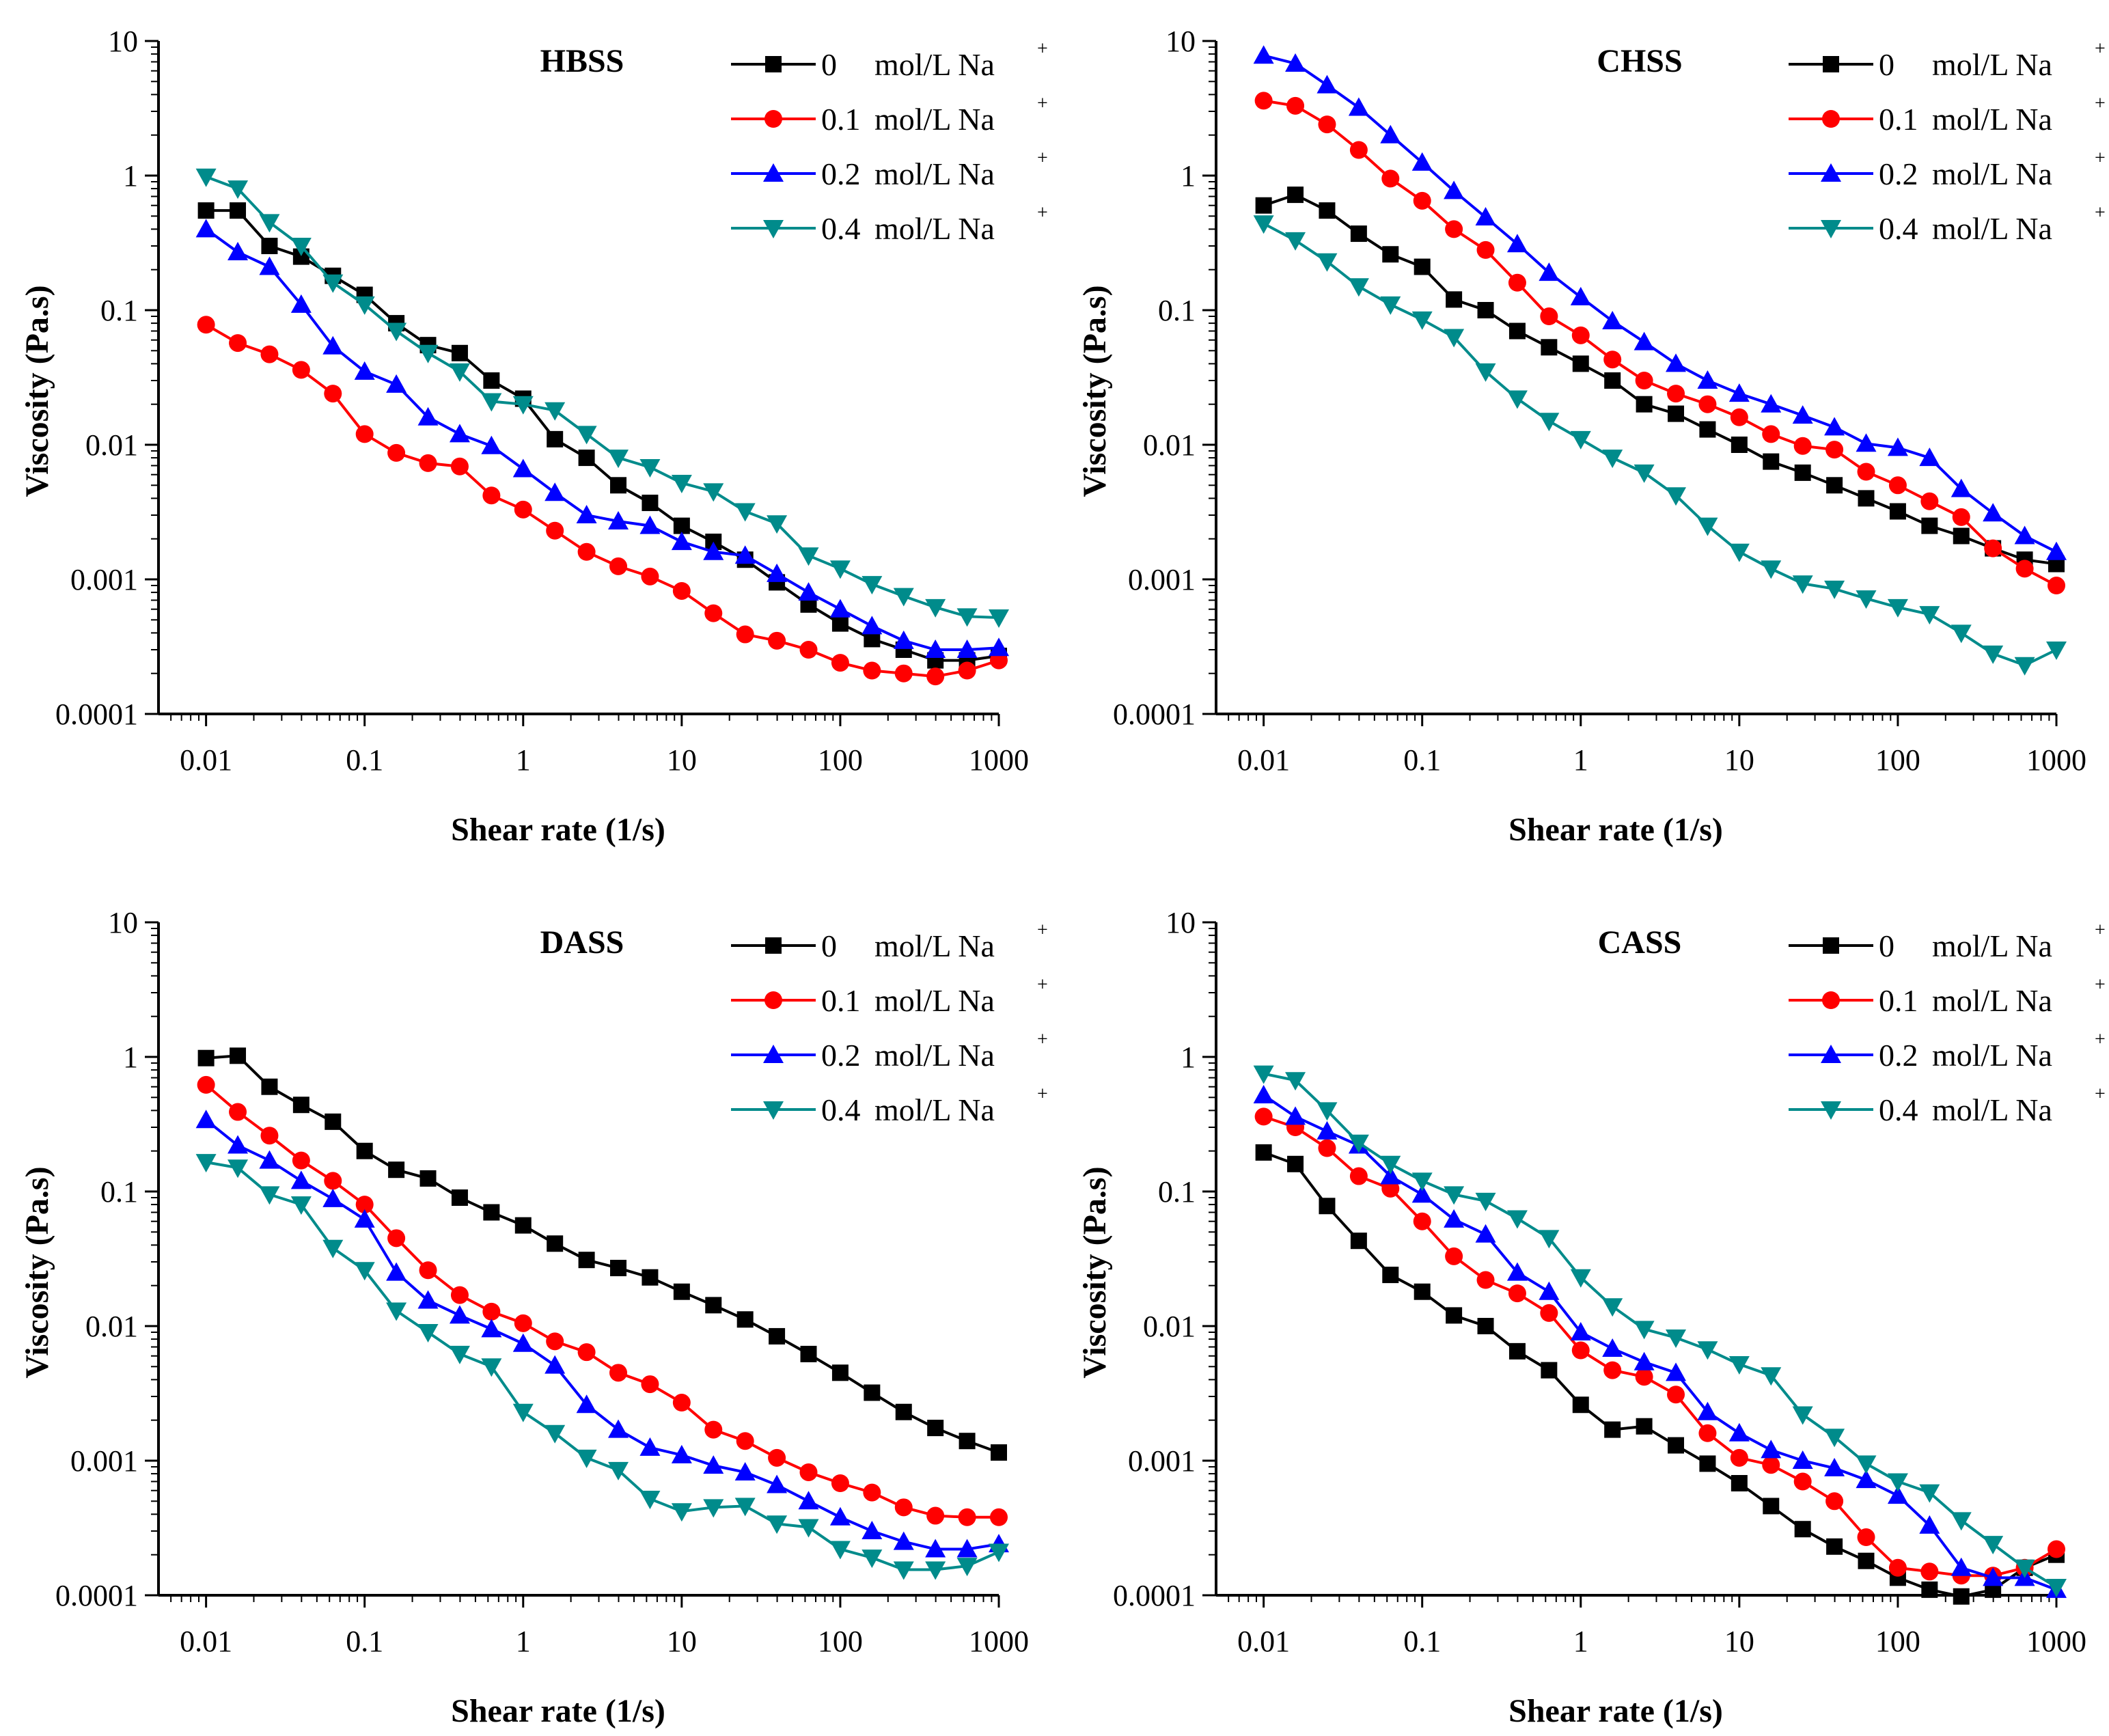 Image resolution: width=2109 pixels, height=1736 pixels. What do you see at coordinates (582, 61) in the screenshot?
I see `panel-title: HBSS` at bounding box center [582, 61].